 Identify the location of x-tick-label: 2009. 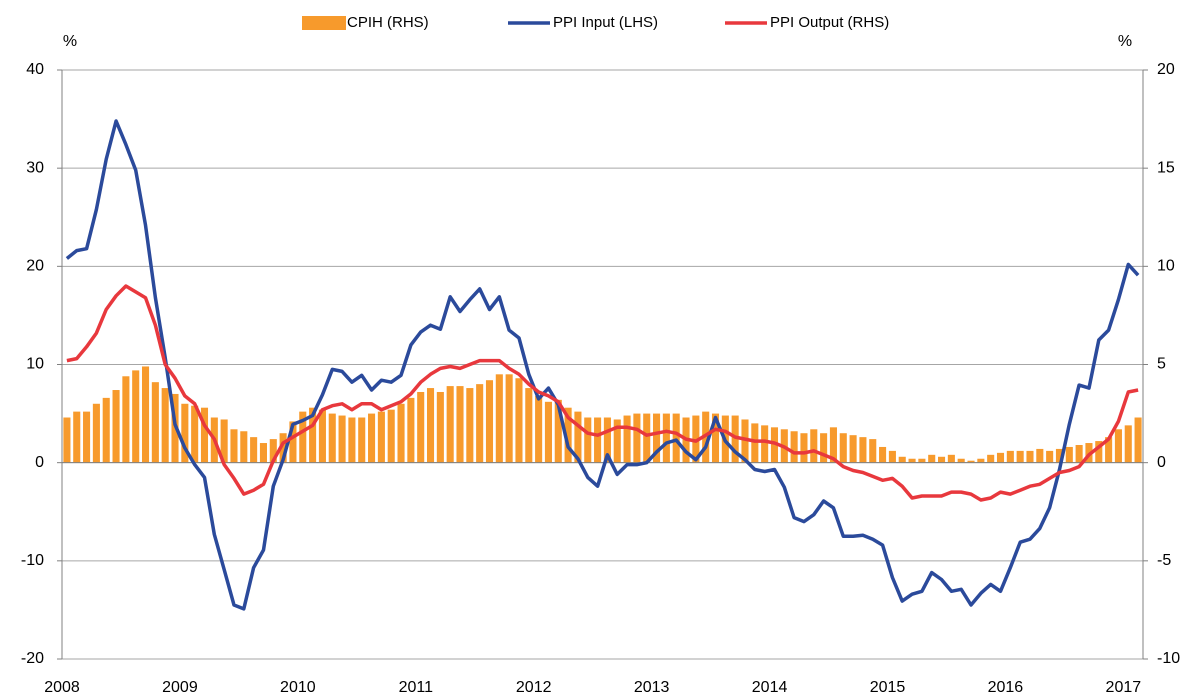
(180, 687).